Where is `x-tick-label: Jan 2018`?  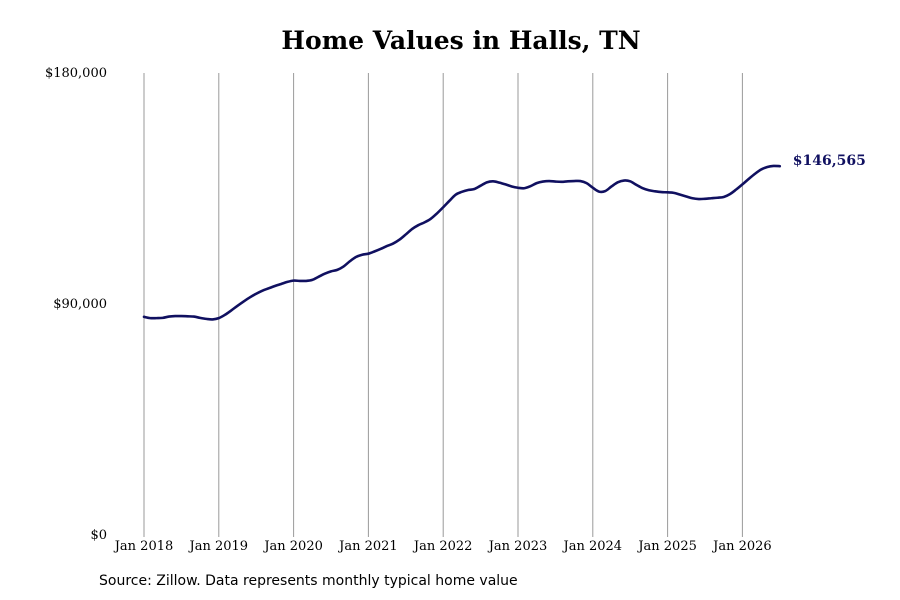
x-tick-label: Jan 2018 is located at coordinates (143, 546).